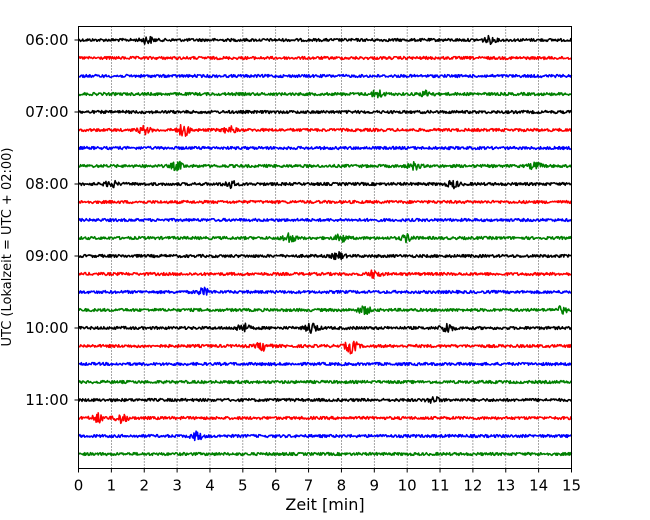 This screenshot has height=520, width=650. What do you see at coordinates (46, 40) in the screenshot?
I see `y-tick-label: 06:00` at bounding box center [46, 40].